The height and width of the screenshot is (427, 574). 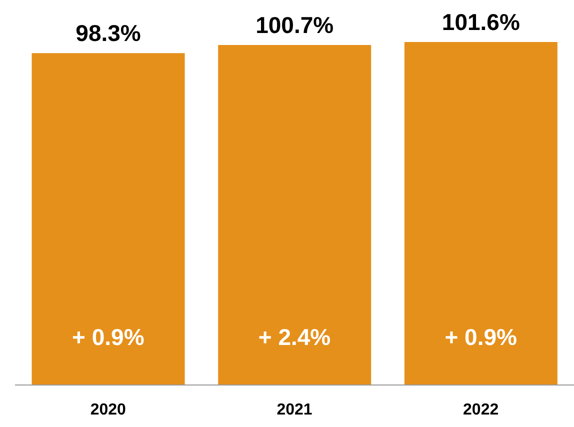 I want to click on data-label: 98.3%, so click(x=108, y=33).